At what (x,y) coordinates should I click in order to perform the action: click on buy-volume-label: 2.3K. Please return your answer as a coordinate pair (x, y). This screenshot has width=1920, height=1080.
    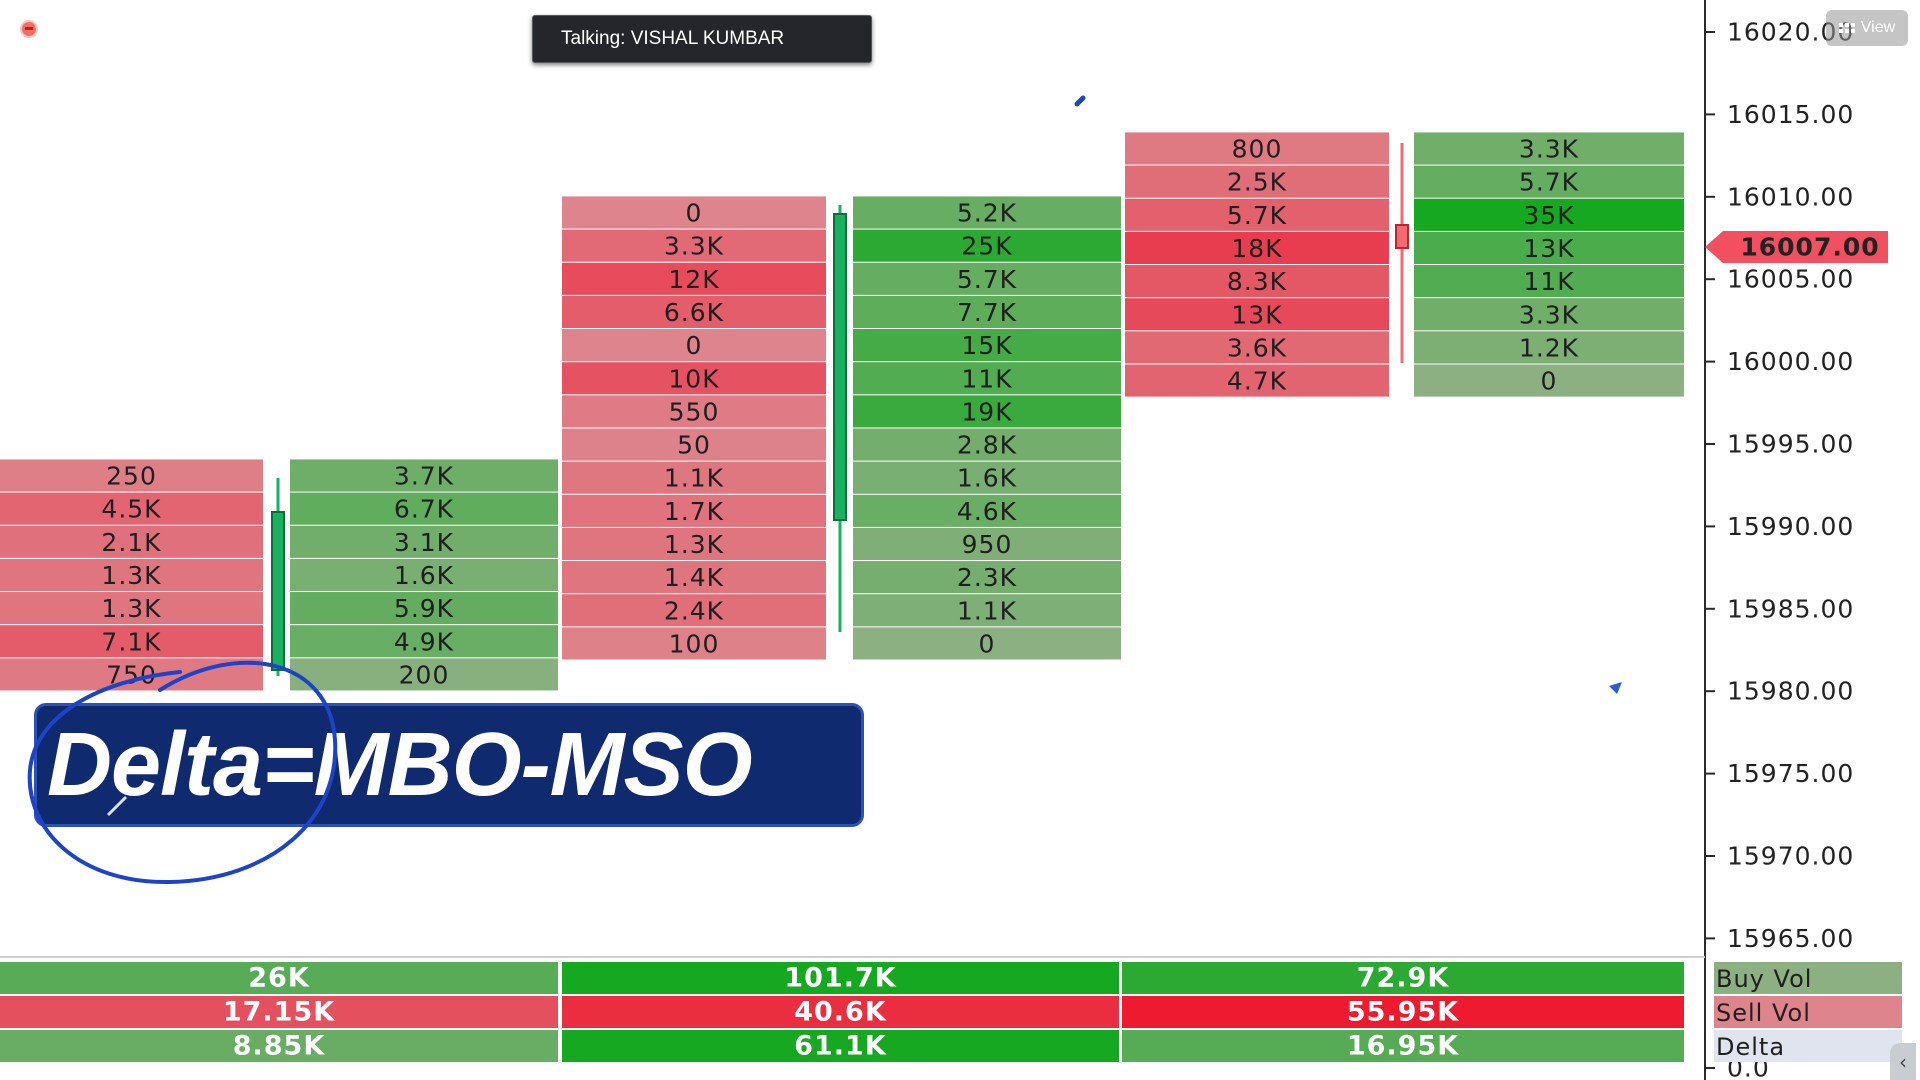
    Looking at the image, I should click on (987, 577).